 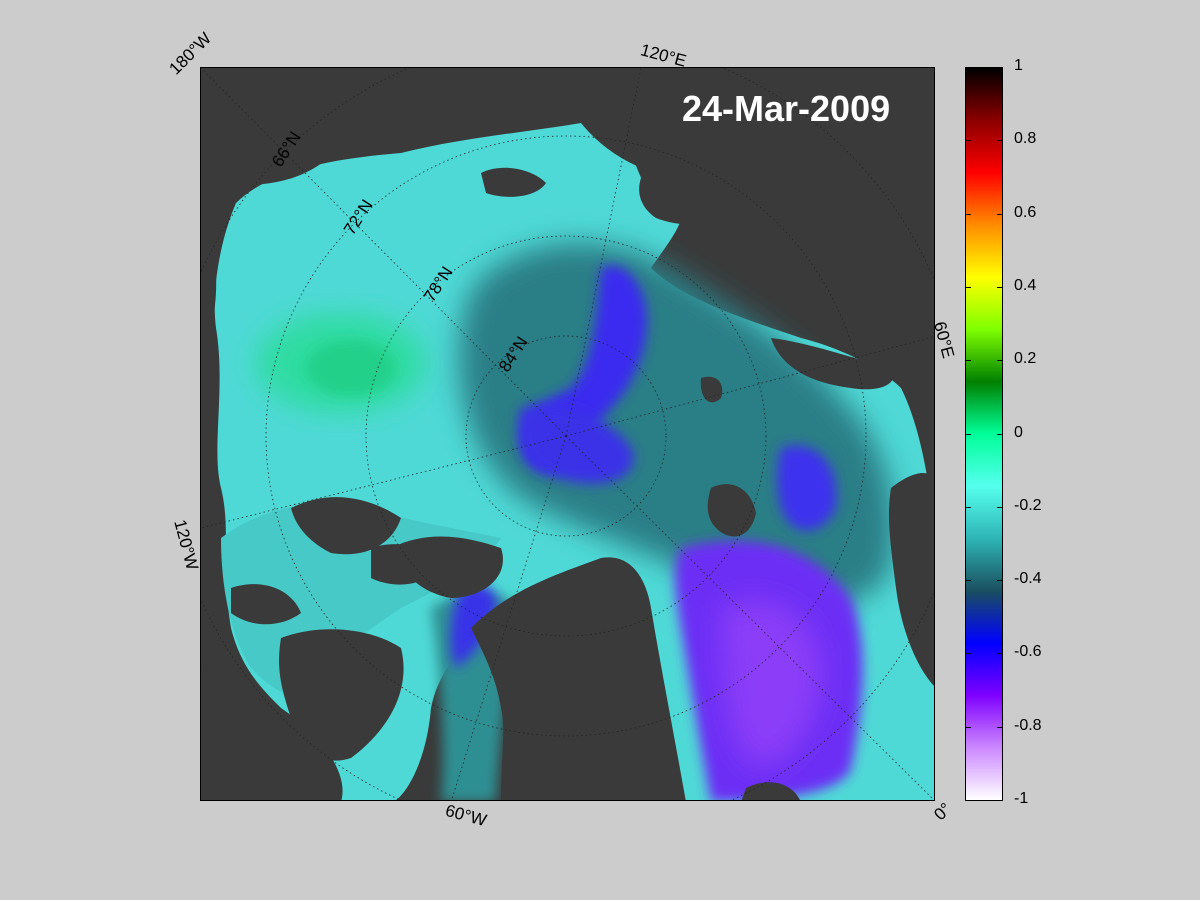 What do you see at coordinates (771, 684) in the screenshot?
I see `negative-anomaly-core` at bounding box center [771, 684].